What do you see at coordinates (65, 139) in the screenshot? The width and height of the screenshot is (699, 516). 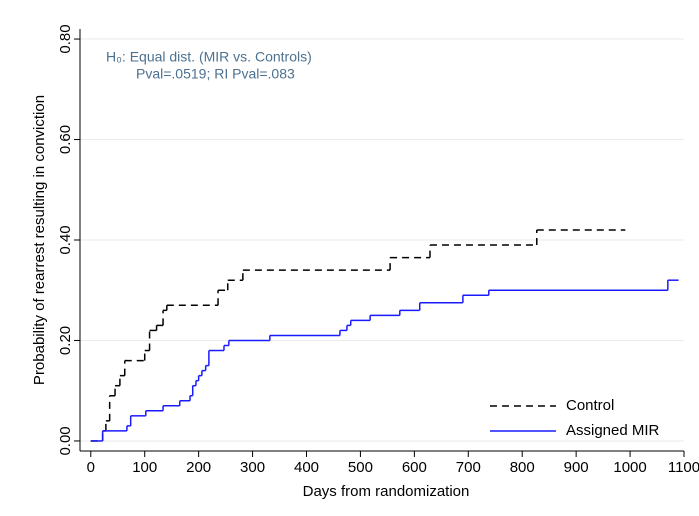 I see `y-tick-label: 0.60` at bounding box center [65, 139].